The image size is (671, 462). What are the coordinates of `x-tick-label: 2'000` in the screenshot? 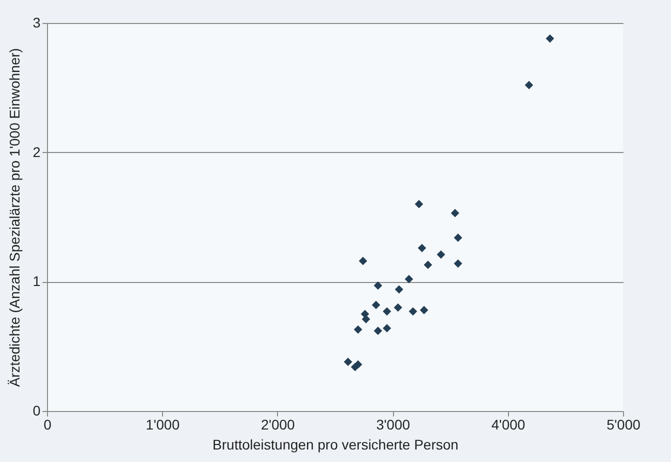 It's located at (278, 424).